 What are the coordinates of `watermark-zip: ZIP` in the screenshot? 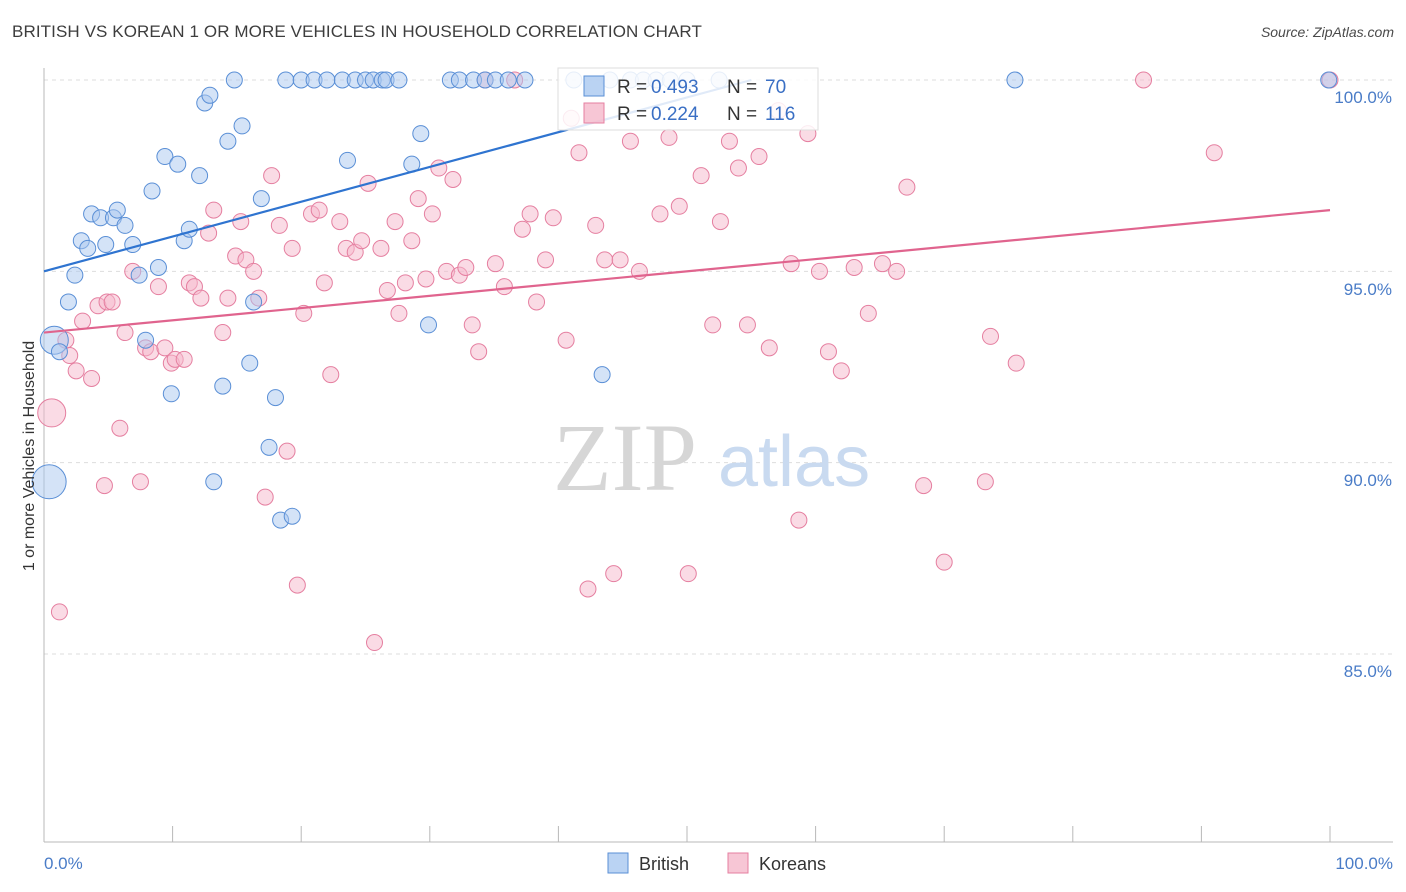 It's located at (625, 457).